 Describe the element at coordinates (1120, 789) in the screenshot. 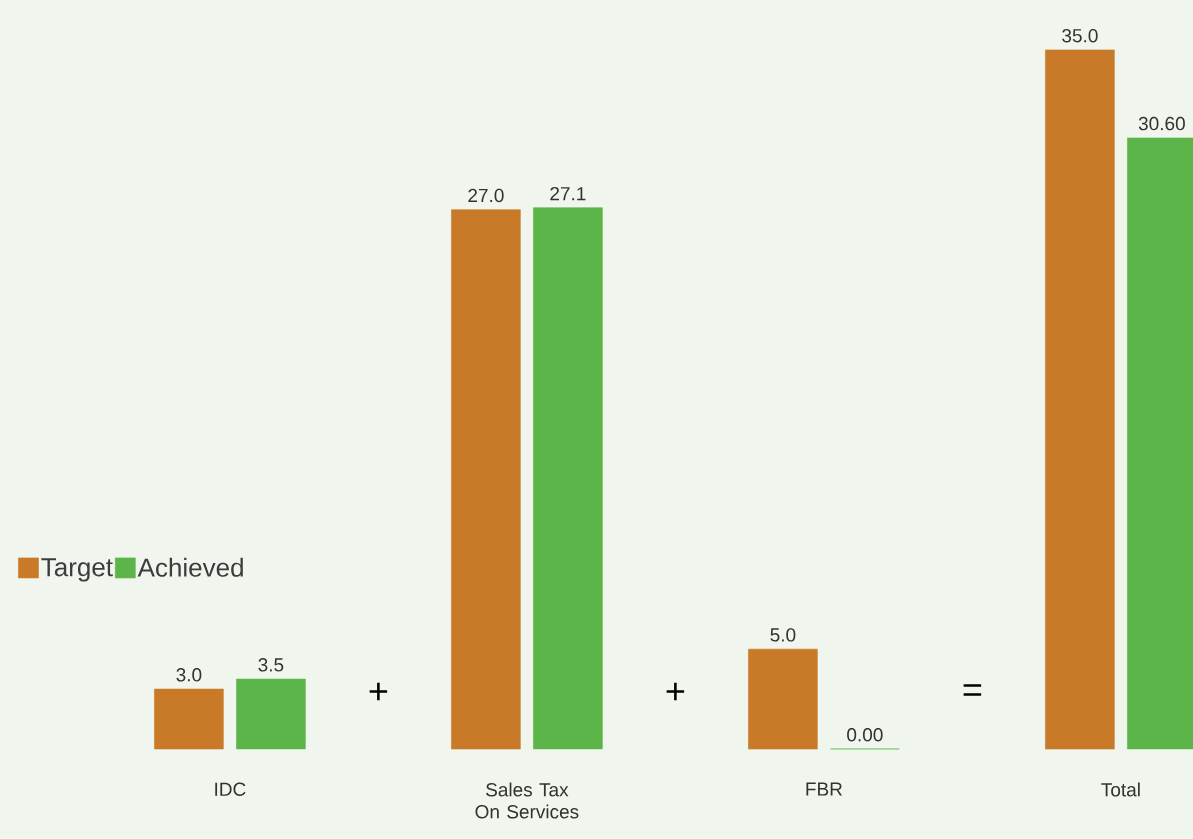

I see `x-tick-label: Total` at that location.